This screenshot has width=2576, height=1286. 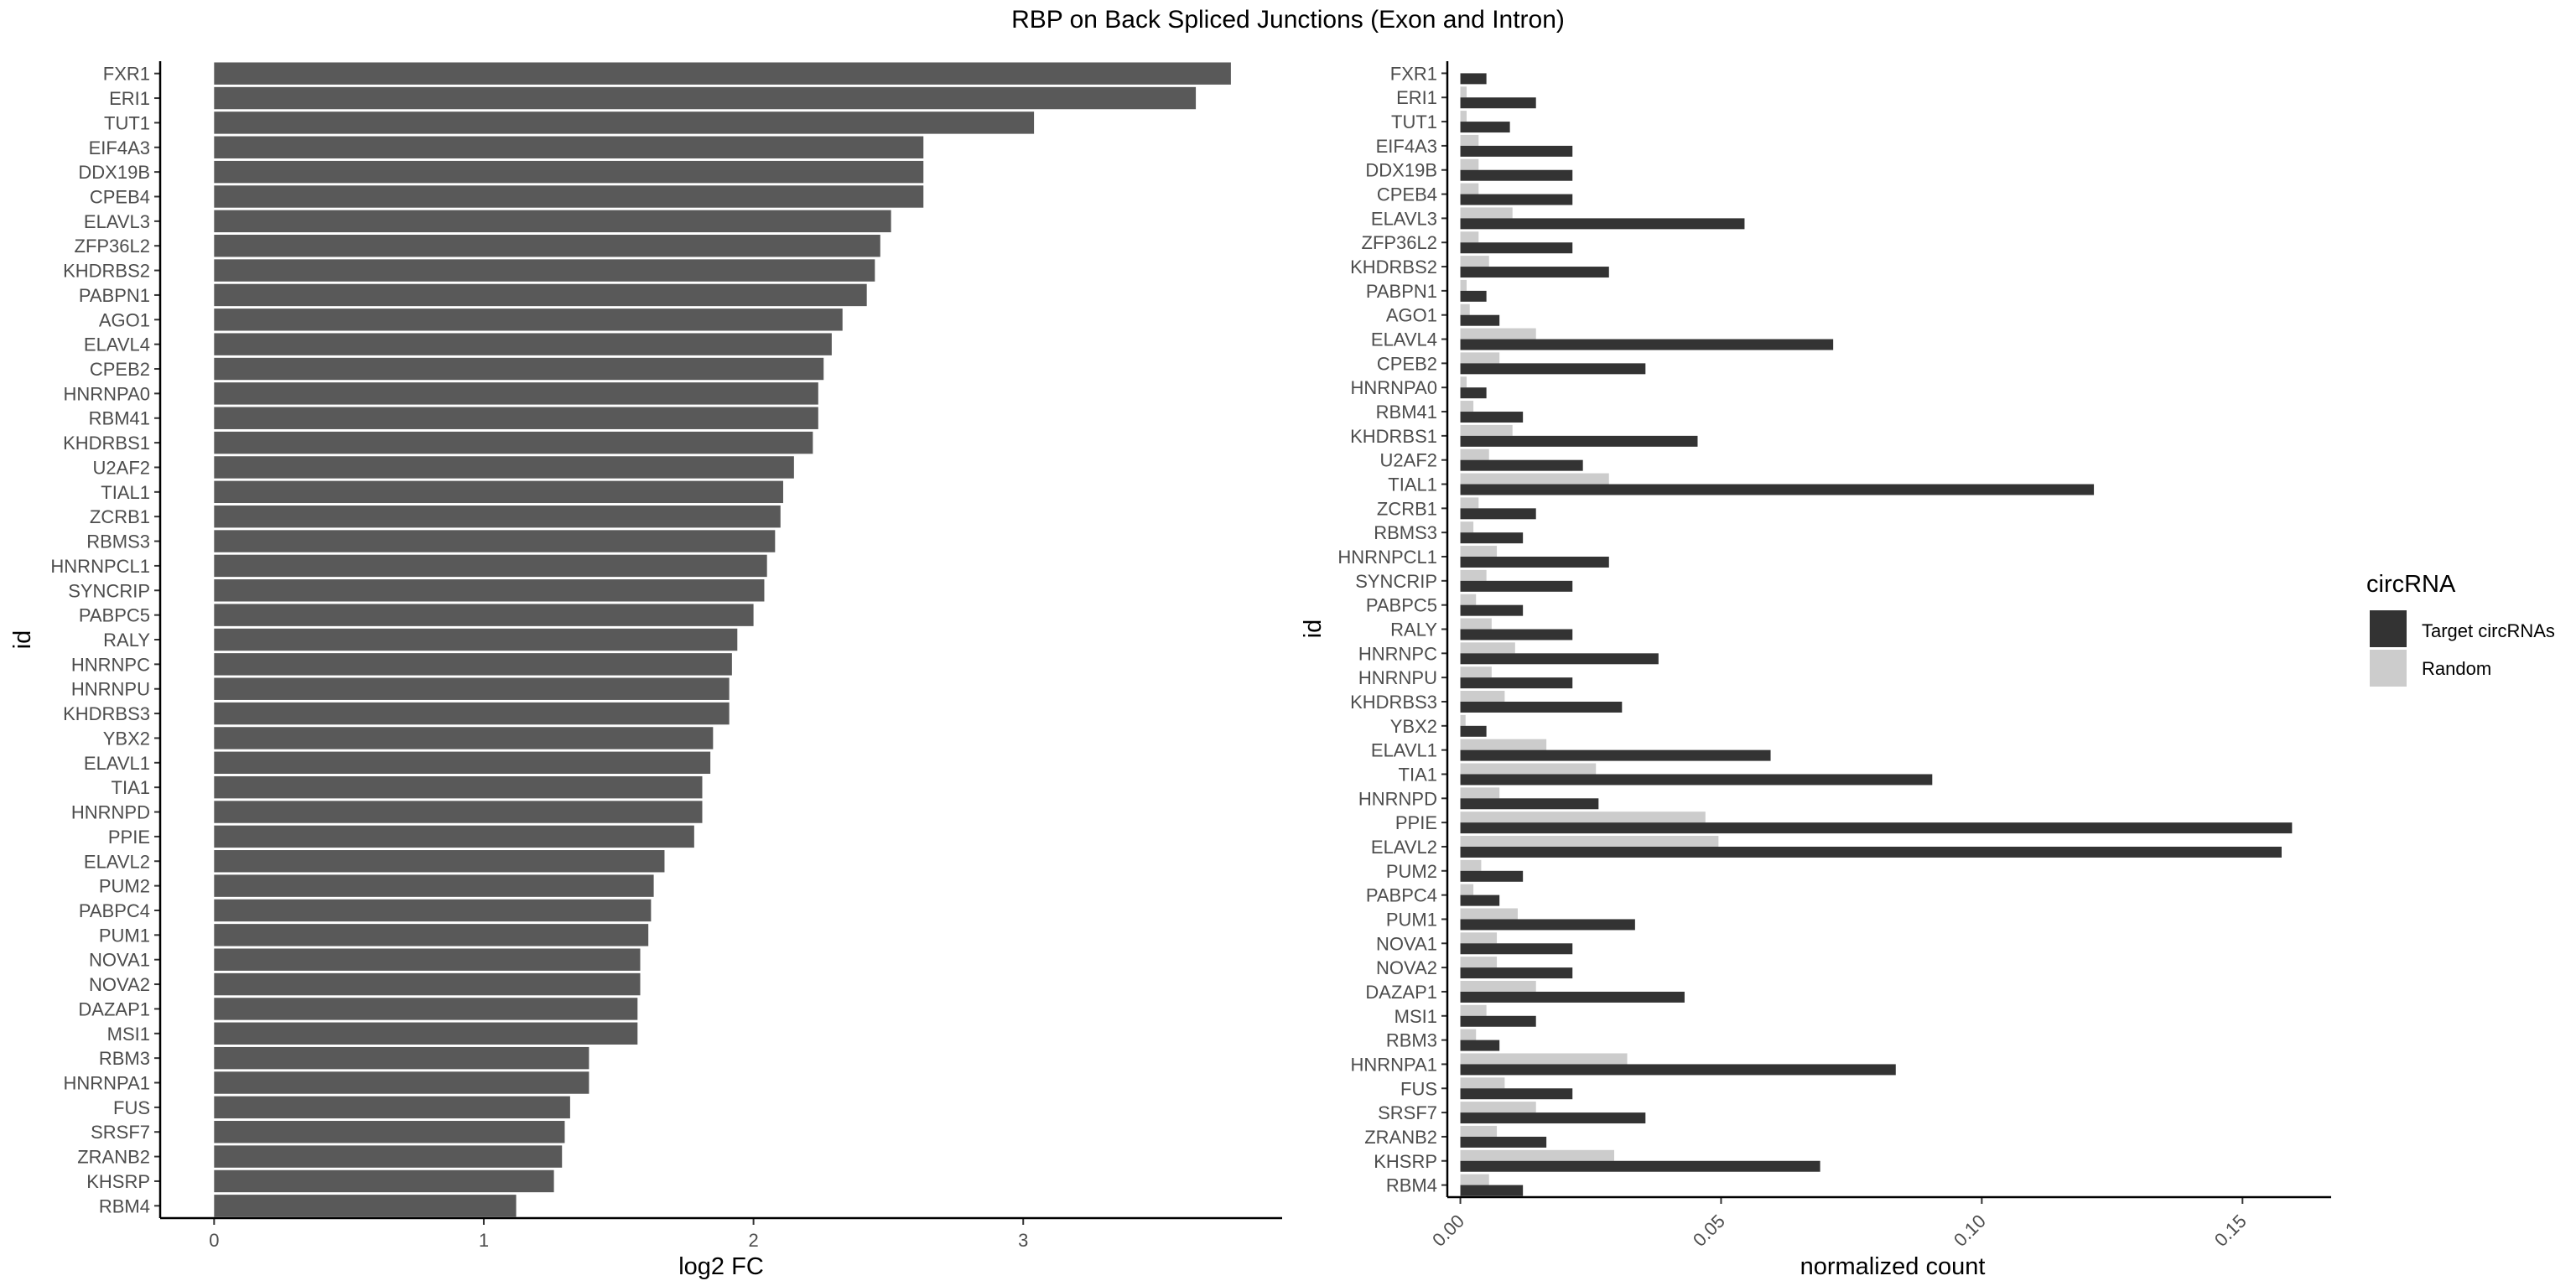 I want to click on right-bar-target-hnrnpa0, so click(x=1473, y=393).